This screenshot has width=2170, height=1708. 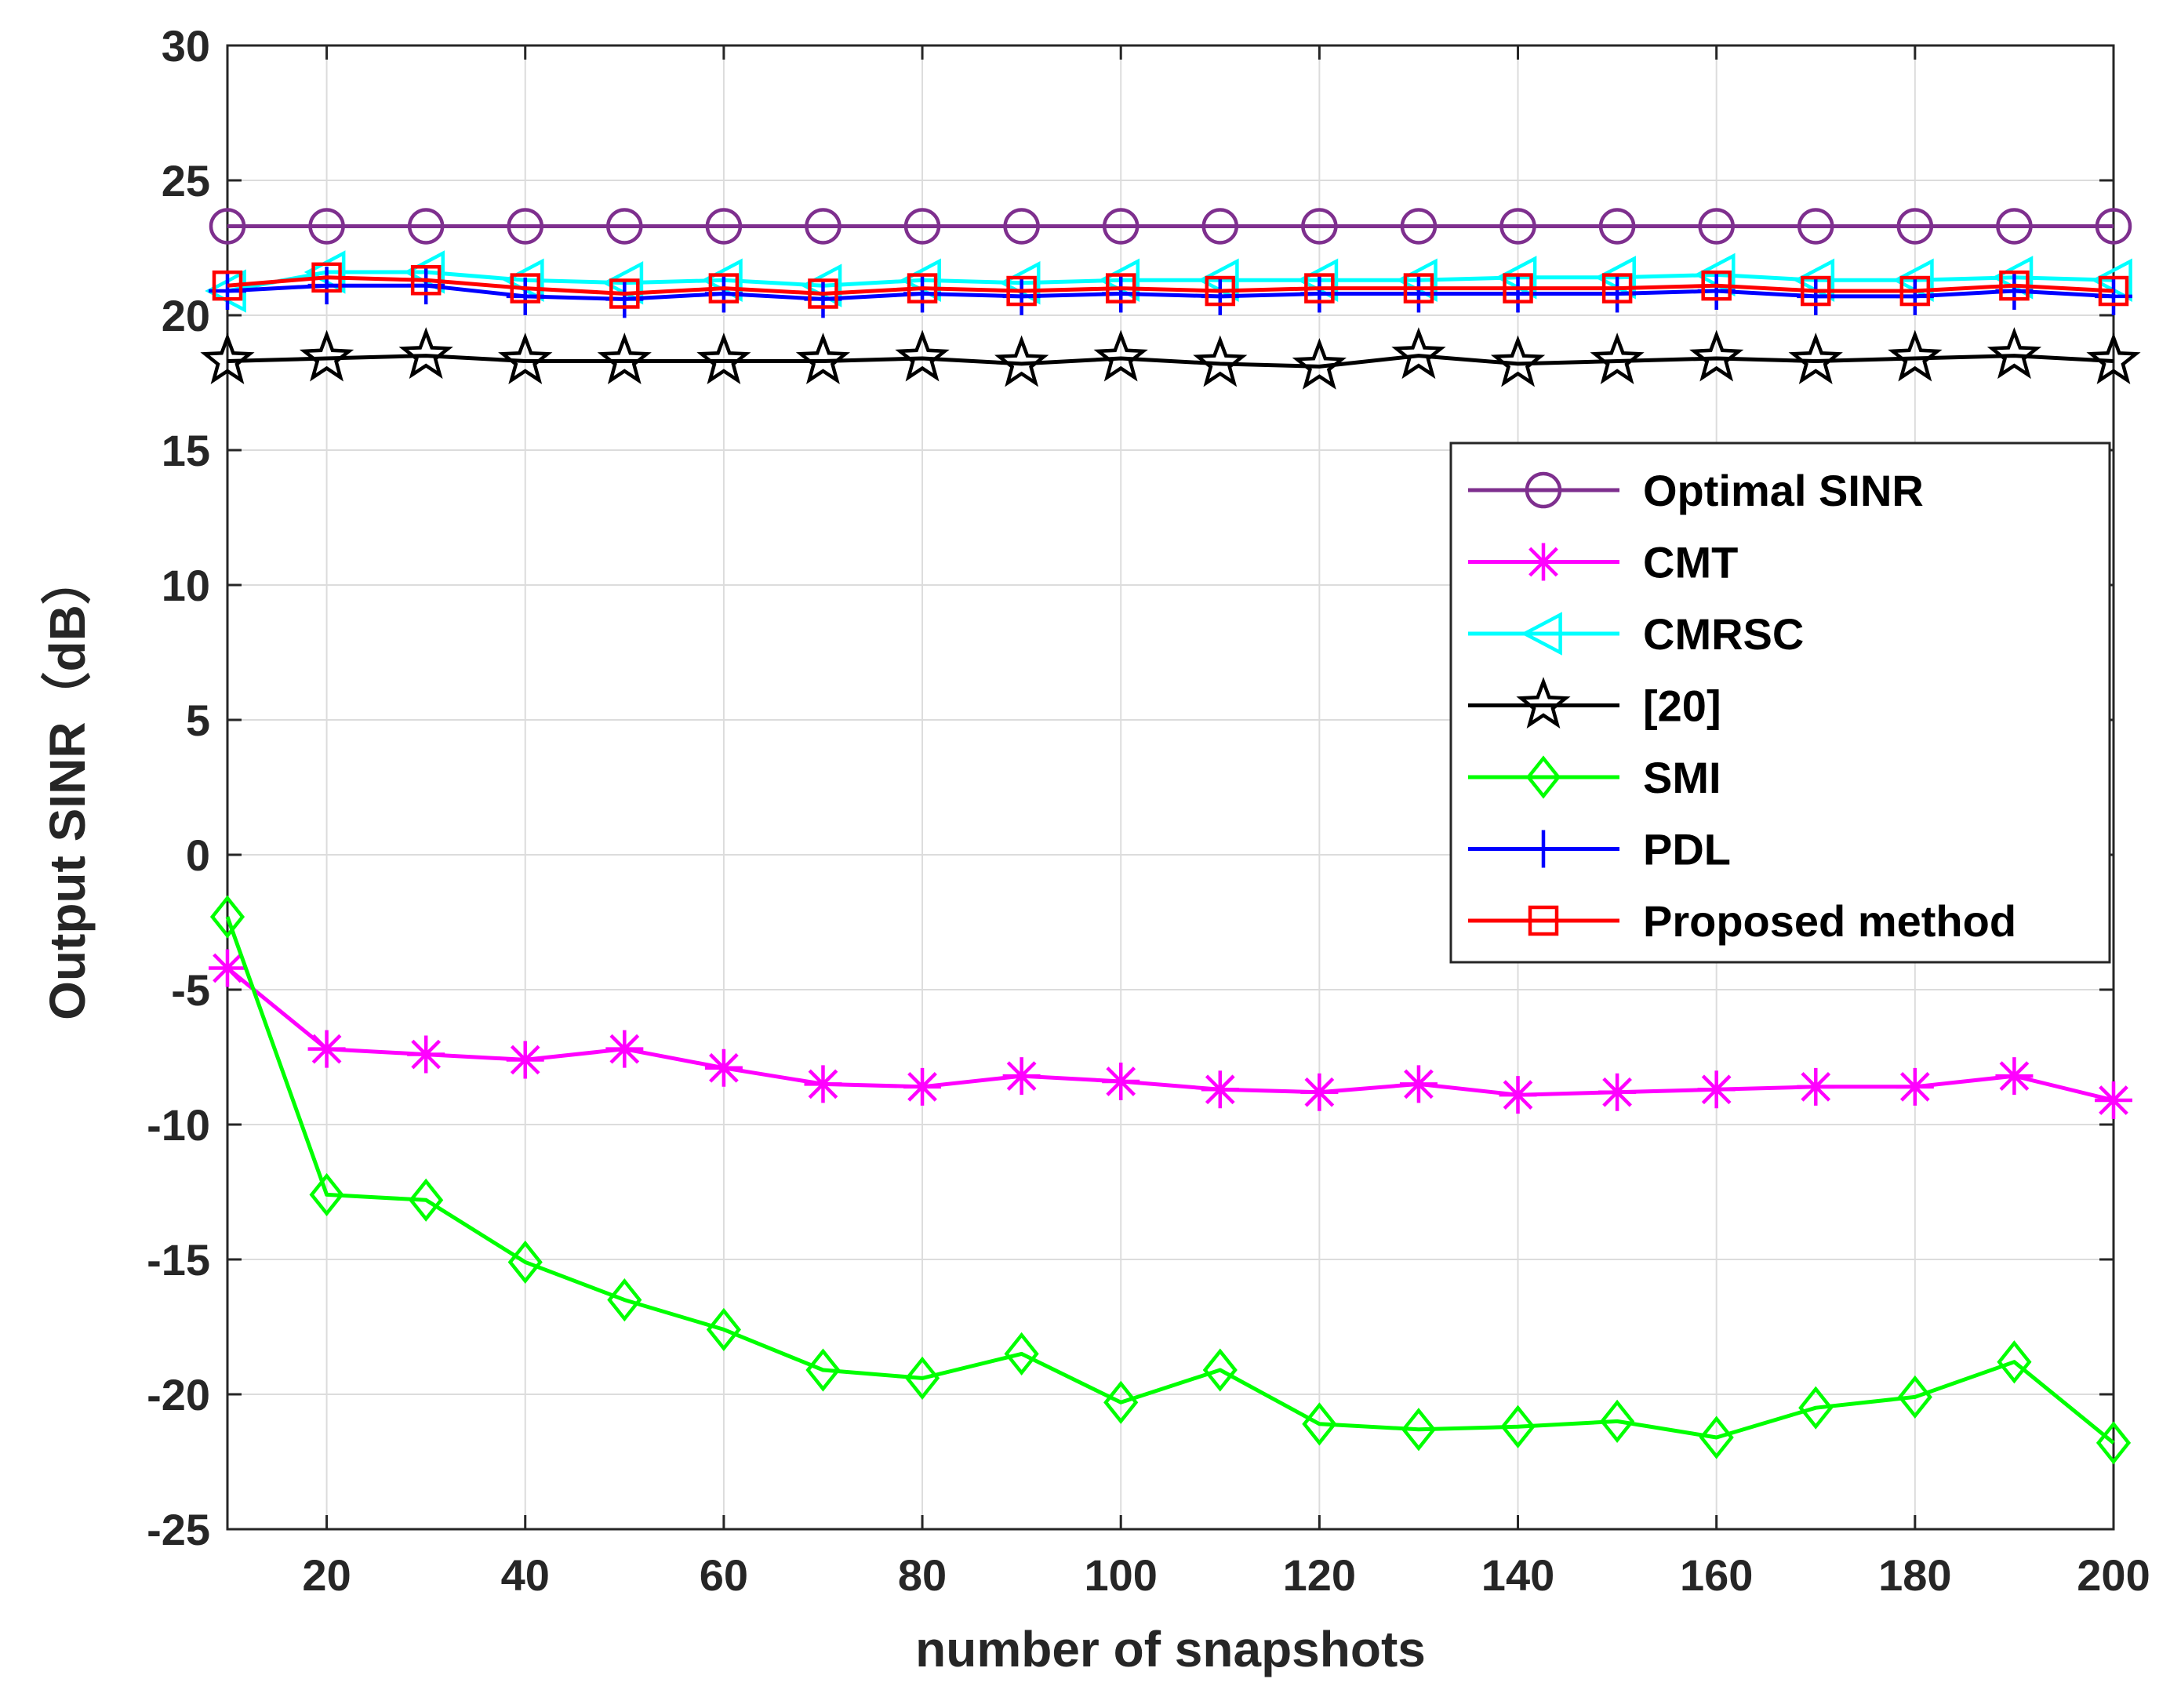 What do you see at coordinates (525, 1575) in the screenshot?
I see `x-tick-label: 40` at bounding box center [525, 1575].